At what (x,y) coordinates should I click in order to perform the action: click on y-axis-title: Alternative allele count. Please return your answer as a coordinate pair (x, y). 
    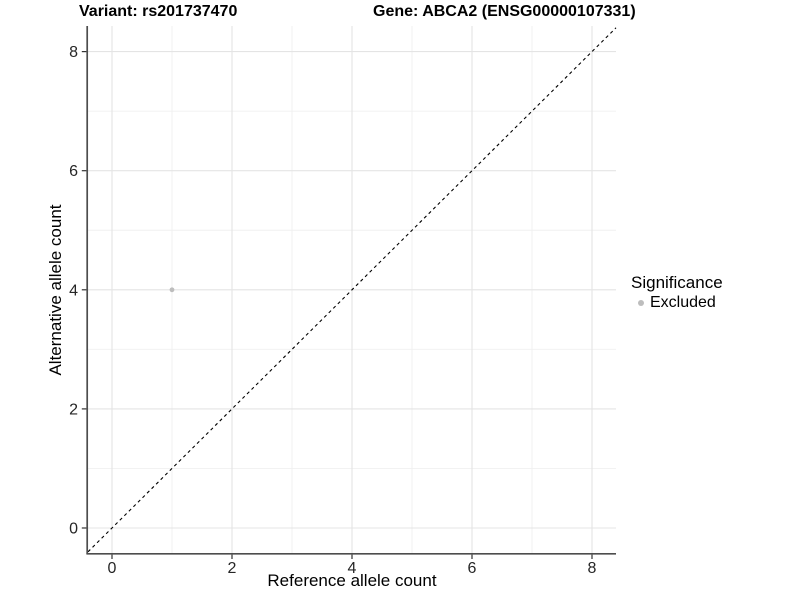
    Looking at the image, I should click on (55, 290).